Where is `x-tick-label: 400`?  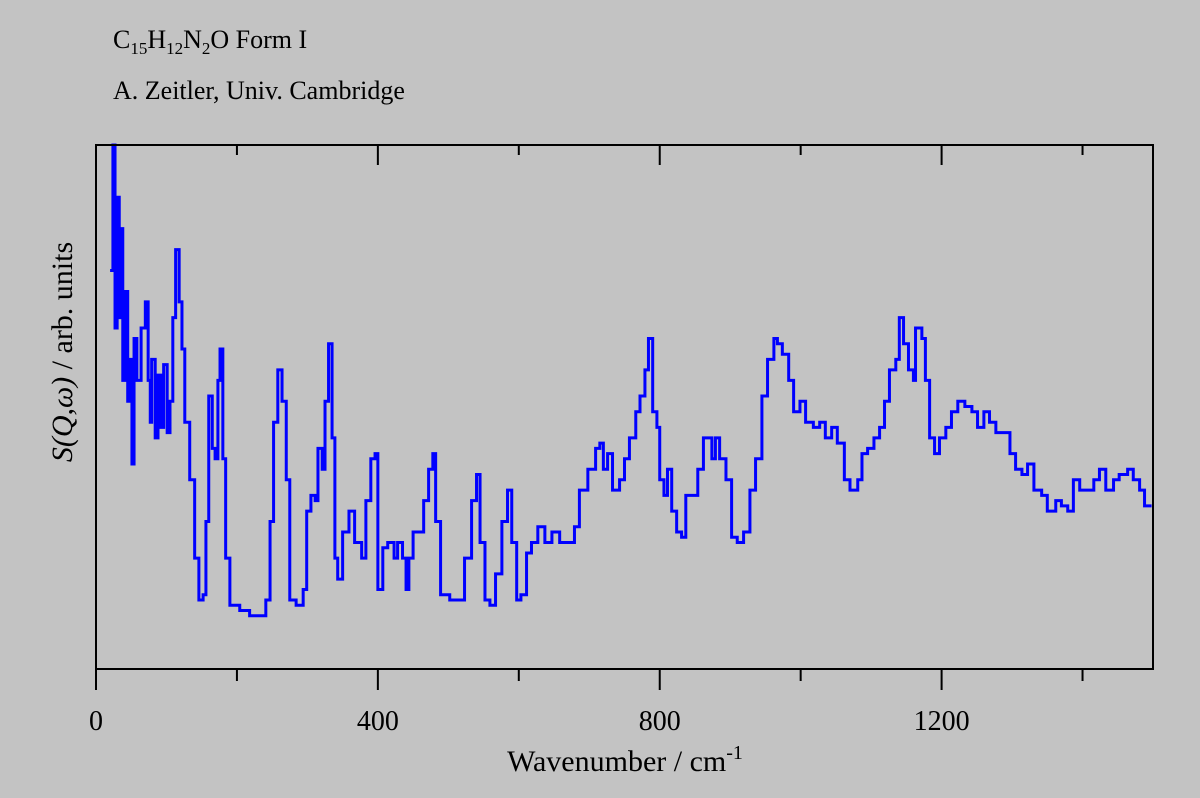
x-tick-label: 400 is located at coordinates (378, 721).